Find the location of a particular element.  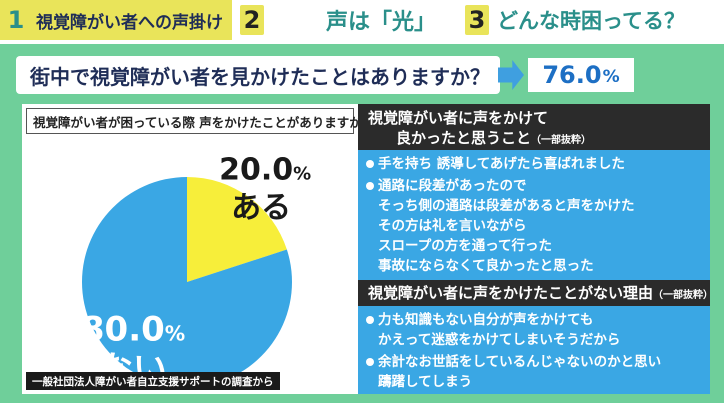

good-title-line2: 良かったと思うこと is located at coordinates (464, 138).